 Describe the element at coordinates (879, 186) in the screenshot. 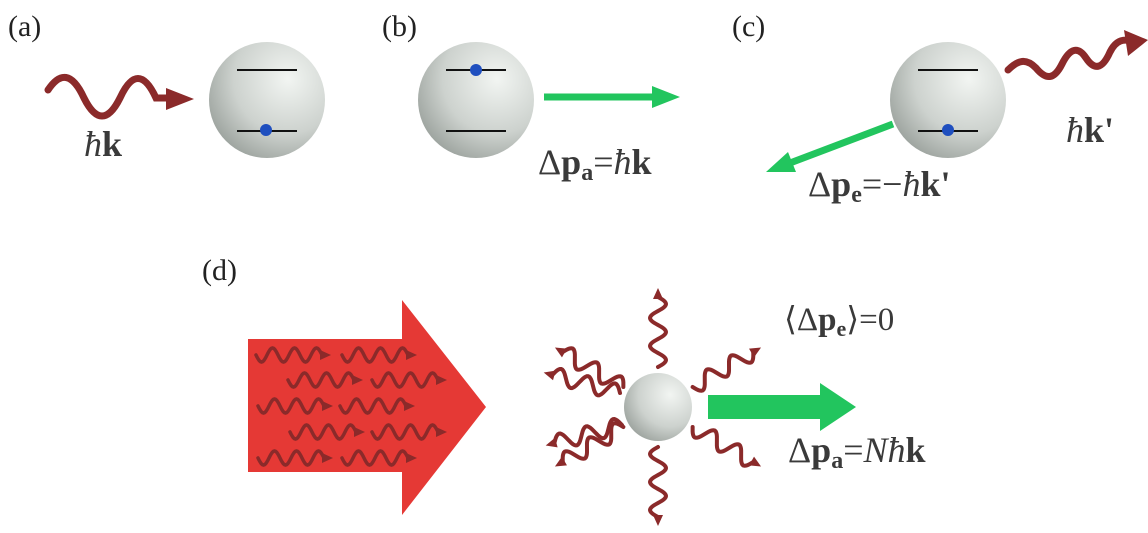

I see `recoil-momentum-label: Δpe=−ħk'` at that location.